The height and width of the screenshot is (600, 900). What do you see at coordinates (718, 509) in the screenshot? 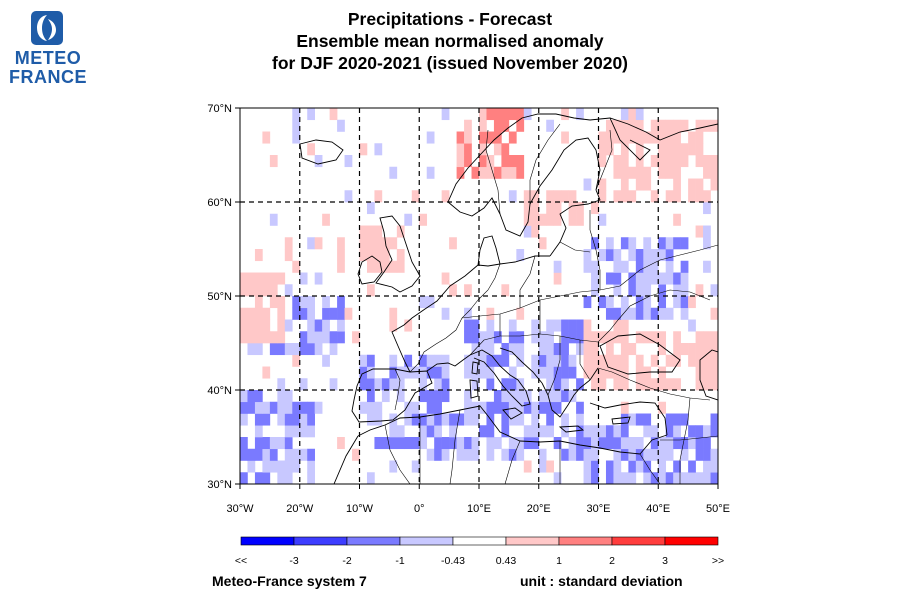
I see `lon-tick-label: 50°E` at bounding box center [718, 509].